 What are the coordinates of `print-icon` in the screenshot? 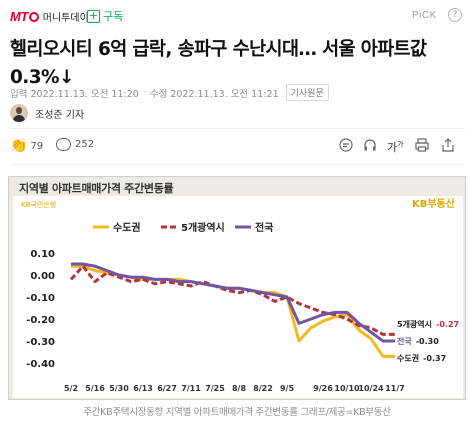 It's located at (422, 147).